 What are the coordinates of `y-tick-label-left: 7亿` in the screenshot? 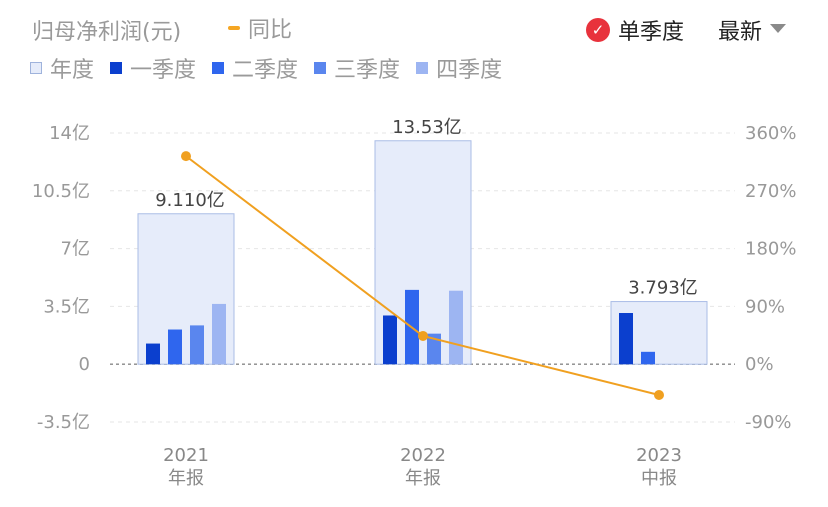 It's located at (75, 249).